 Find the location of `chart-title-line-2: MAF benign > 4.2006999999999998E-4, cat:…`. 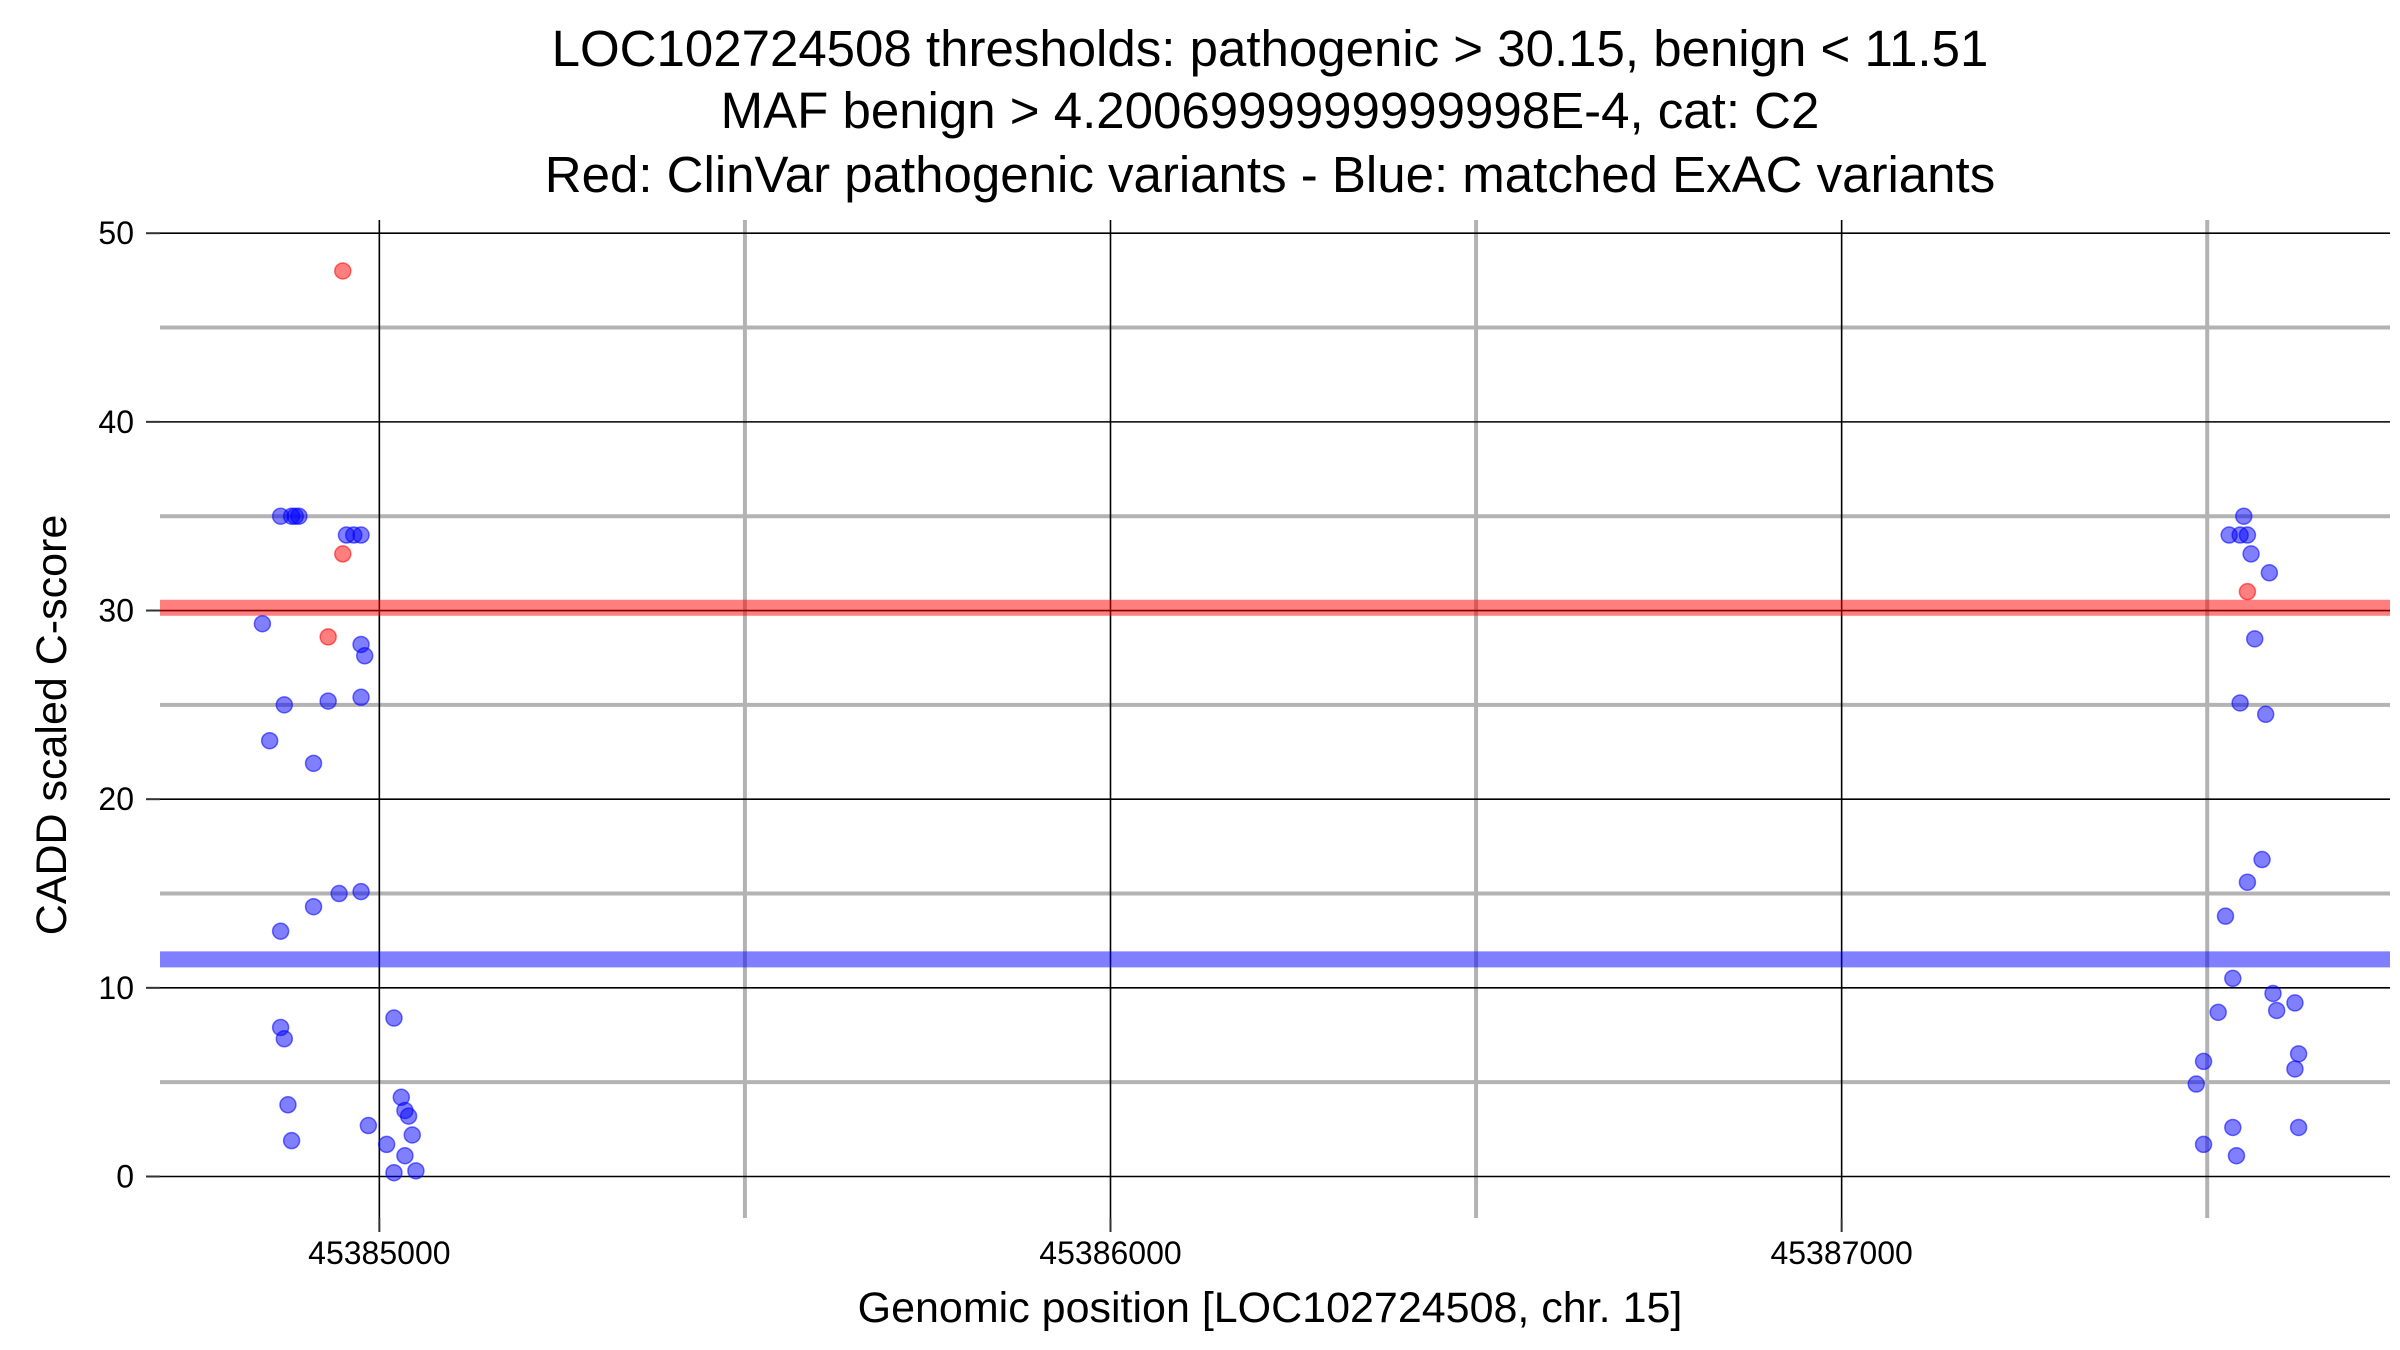

chart-title-line-2: MAF benign > 4.2006999999999998E-4, cat:… is located at coordinates (1270, 110).